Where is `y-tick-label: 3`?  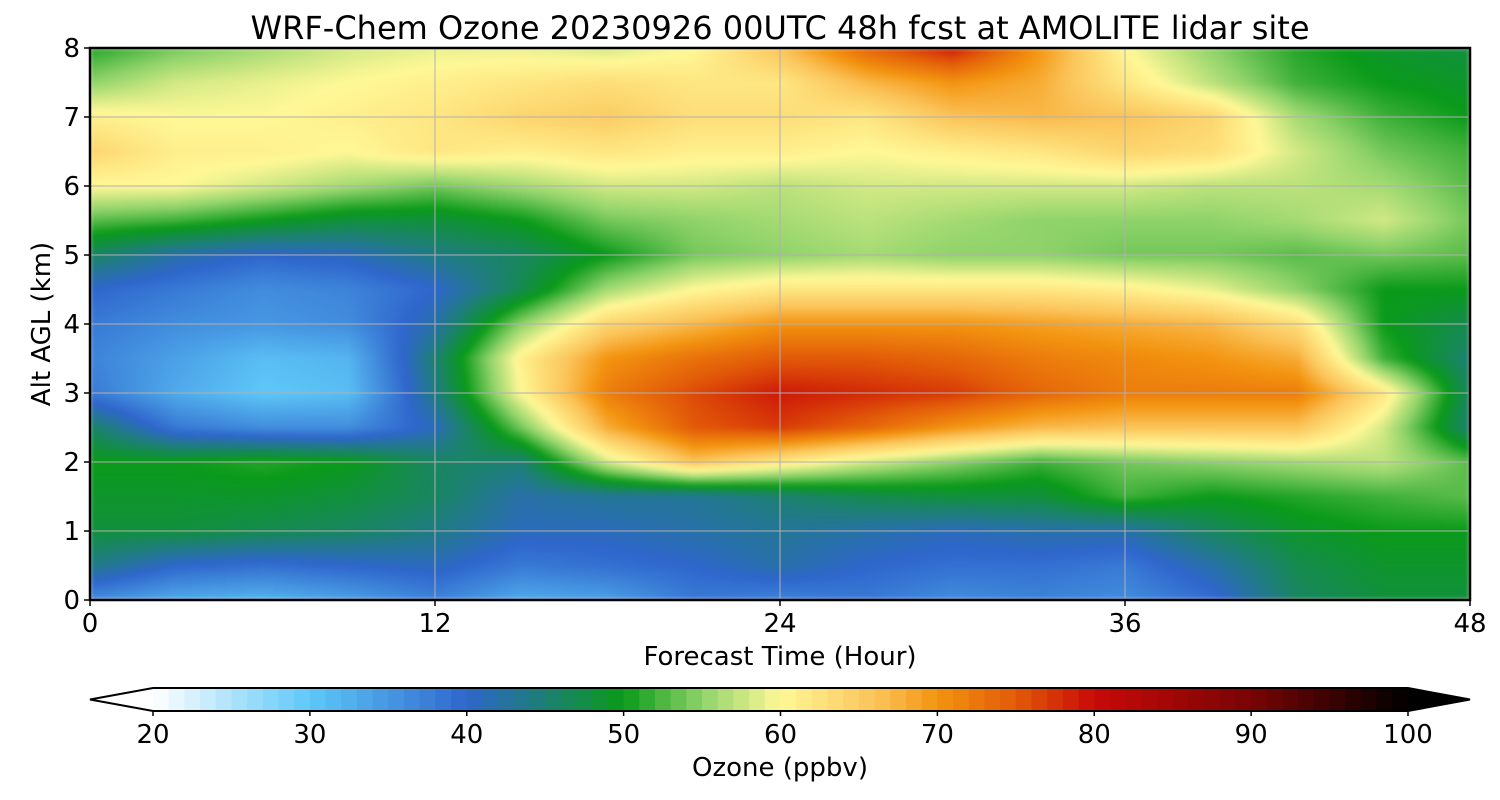
y-tick-label: 3 is located at coordinates (71, 394).